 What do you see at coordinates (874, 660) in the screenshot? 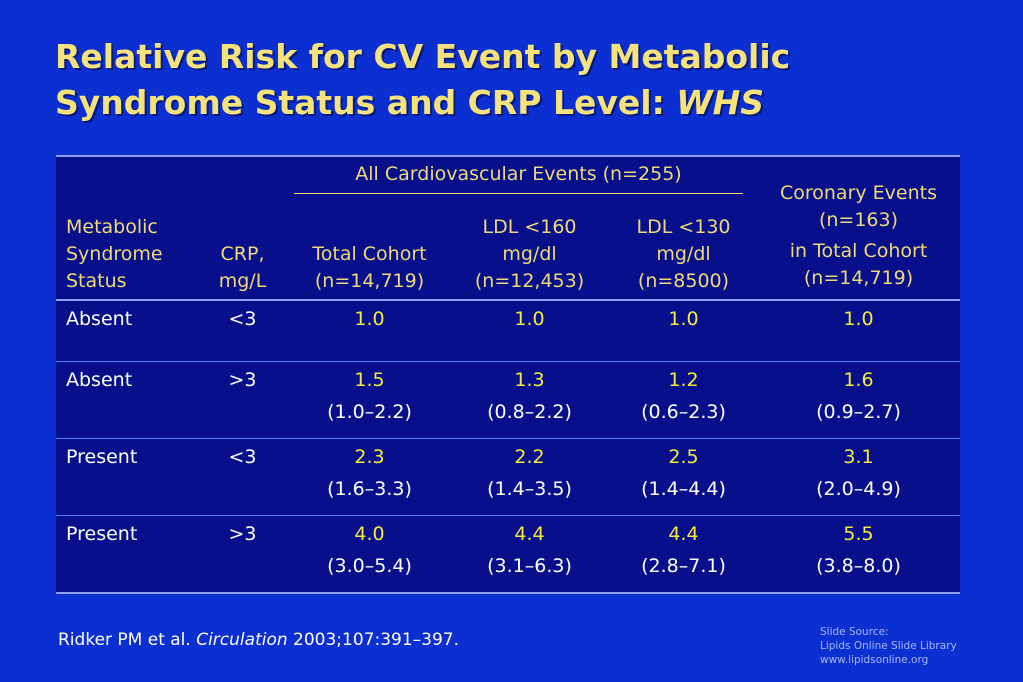
I see `source-url: www.lipidsonline.org` at bounding box center [874, 660].